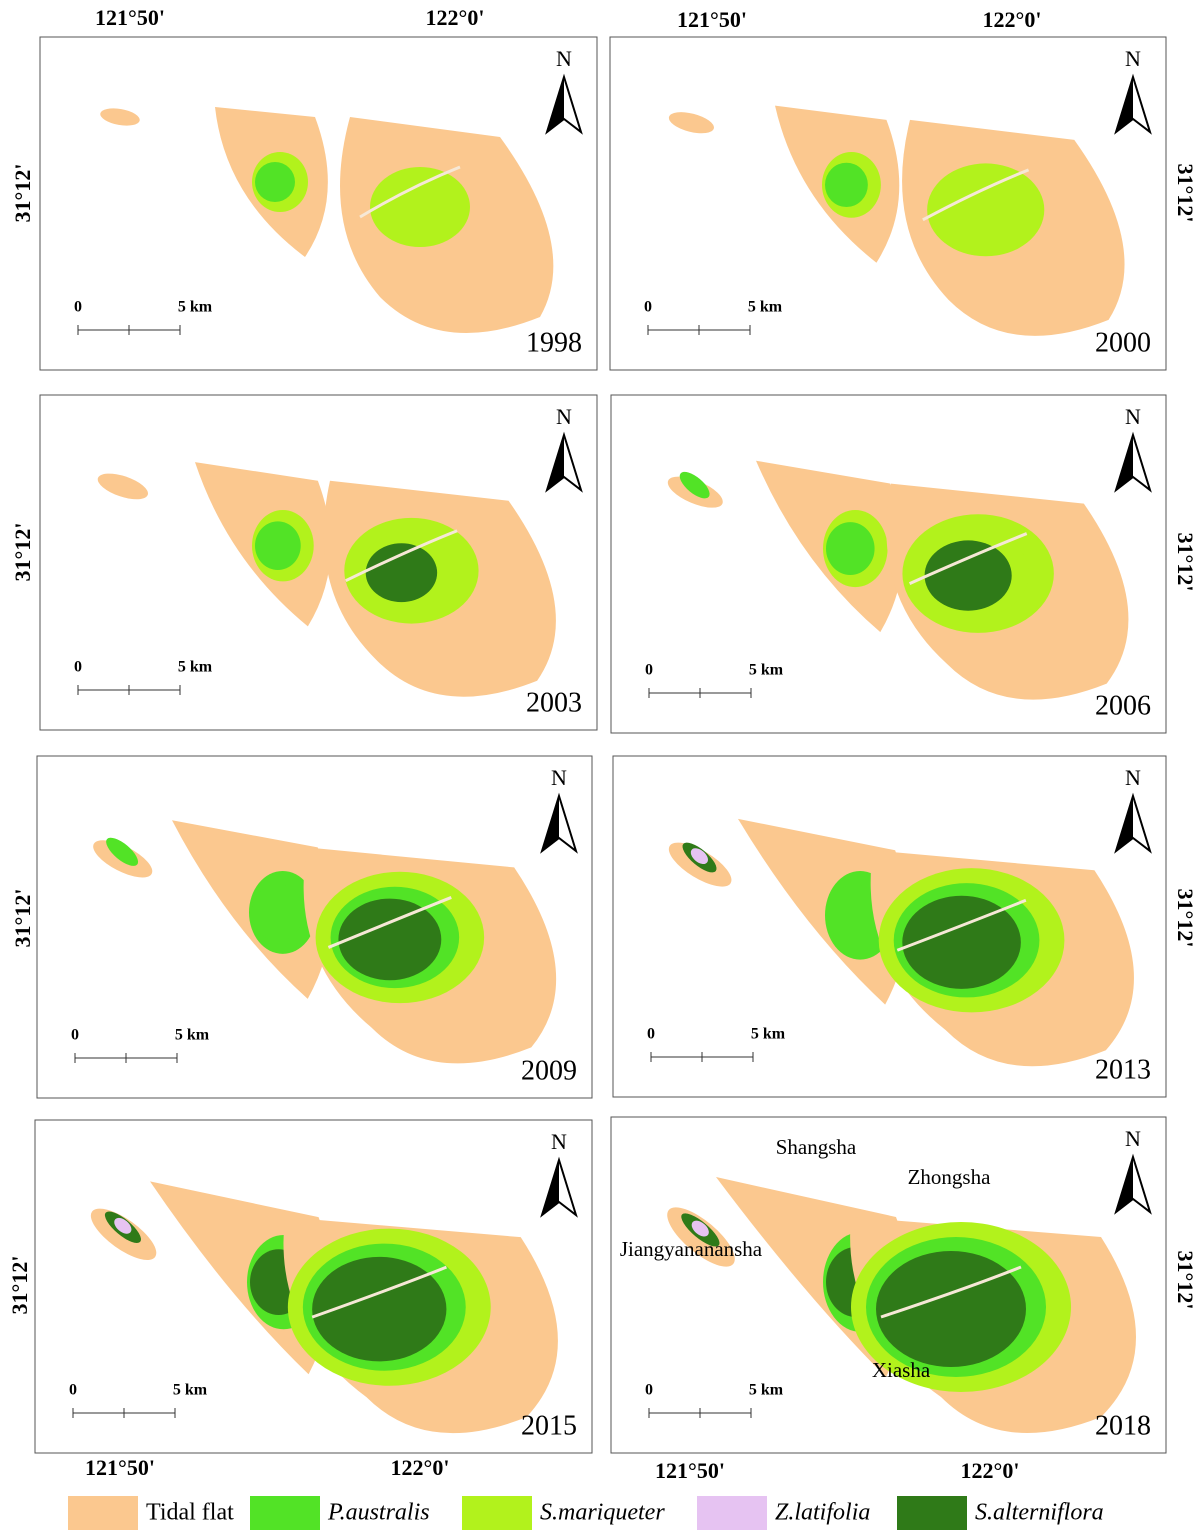 The image size is (1200, 1536). Describe the element at coordinates (822, 1513) in the screenshot. I see `legend-label: Z.latifolia` at that location.